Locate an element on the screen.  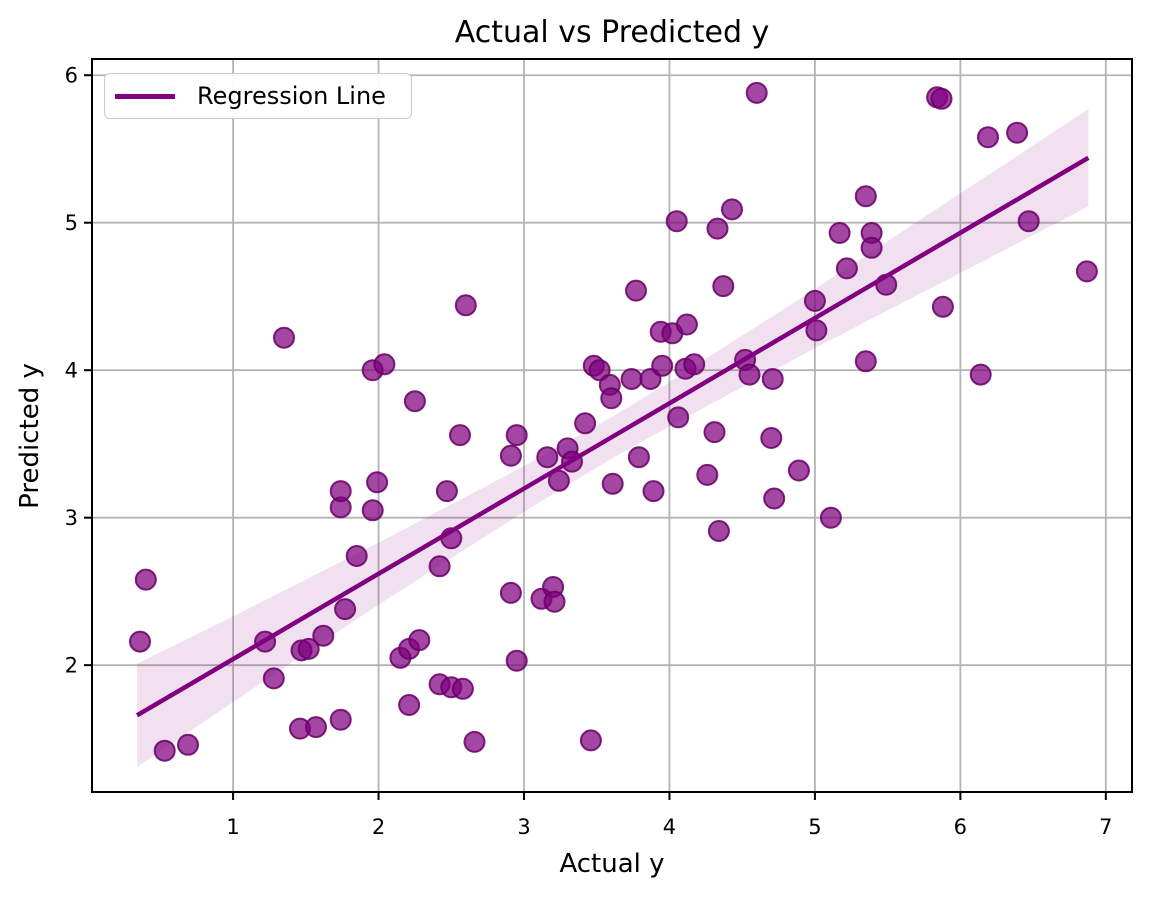
y-tick-label-4: 4 is located at coordinates (71, 371).